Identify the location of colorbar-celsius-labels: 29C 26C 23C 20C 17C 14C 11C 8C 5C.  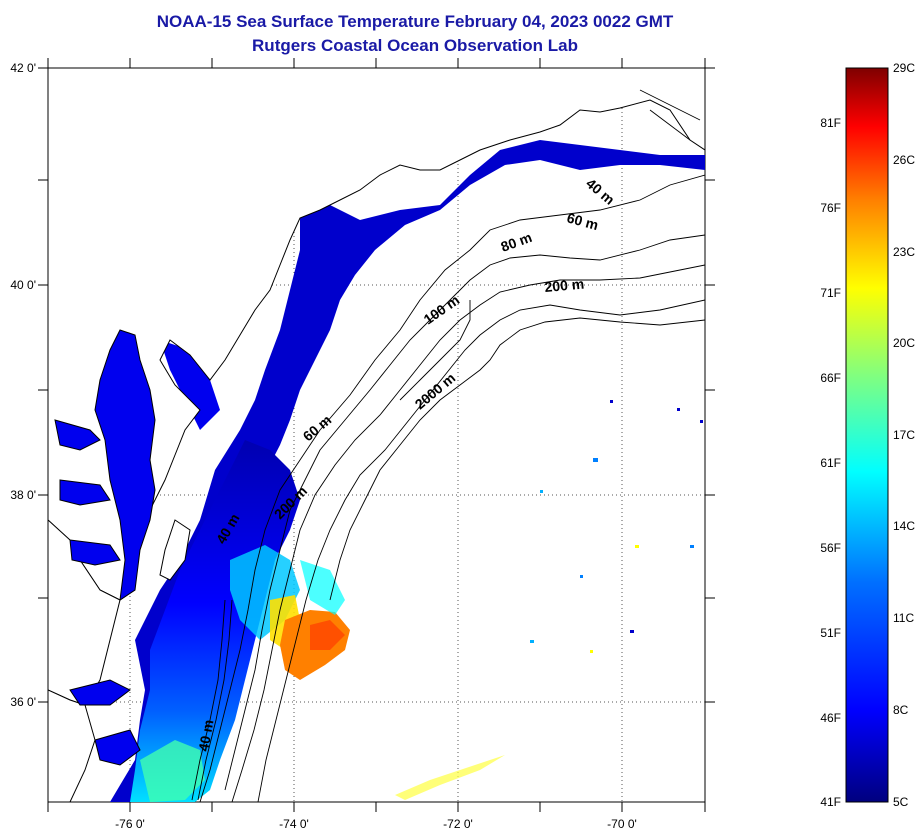
(904, 435).